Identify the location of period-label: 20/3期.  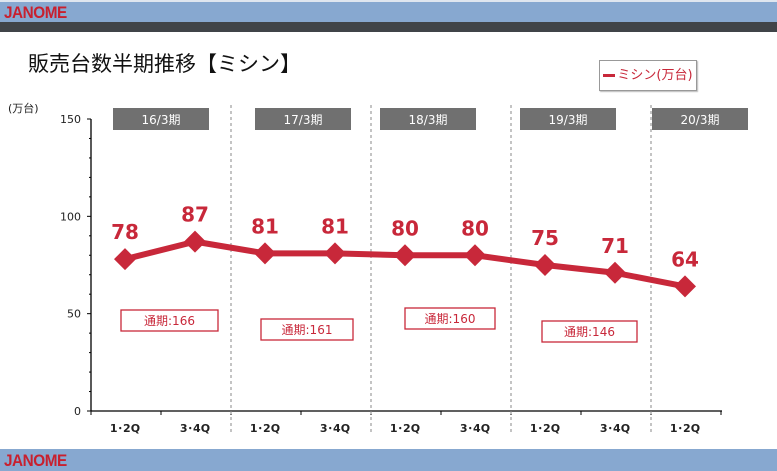
(700, 120).